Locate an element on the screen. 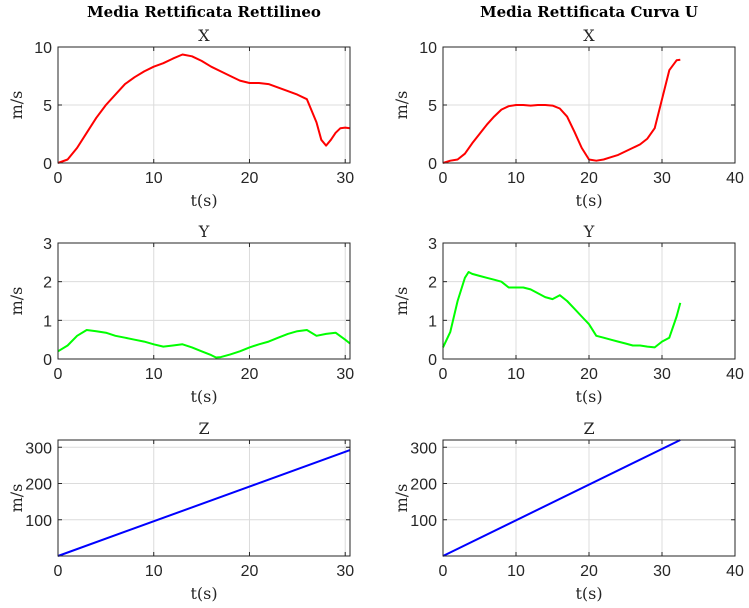  subplot-5: 0 10 20 30 100 200 300 Zt(s) m/s is located at coordinates (180, 511).